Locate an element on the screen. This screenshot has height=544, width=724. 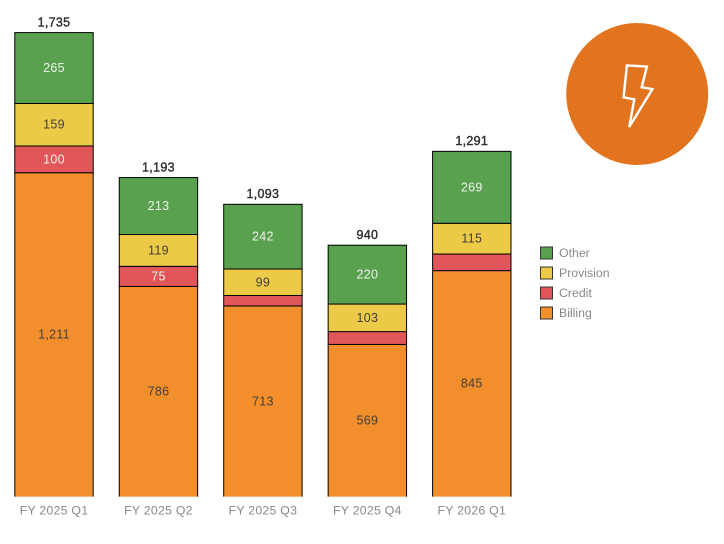
svg-text: 786 is located at coordinates (159, 392).